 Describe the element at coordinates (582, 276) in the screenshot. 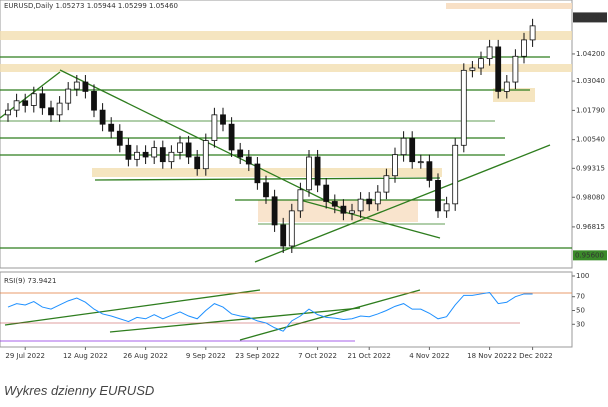

I see `rsi-tick-label: 100` at that location.